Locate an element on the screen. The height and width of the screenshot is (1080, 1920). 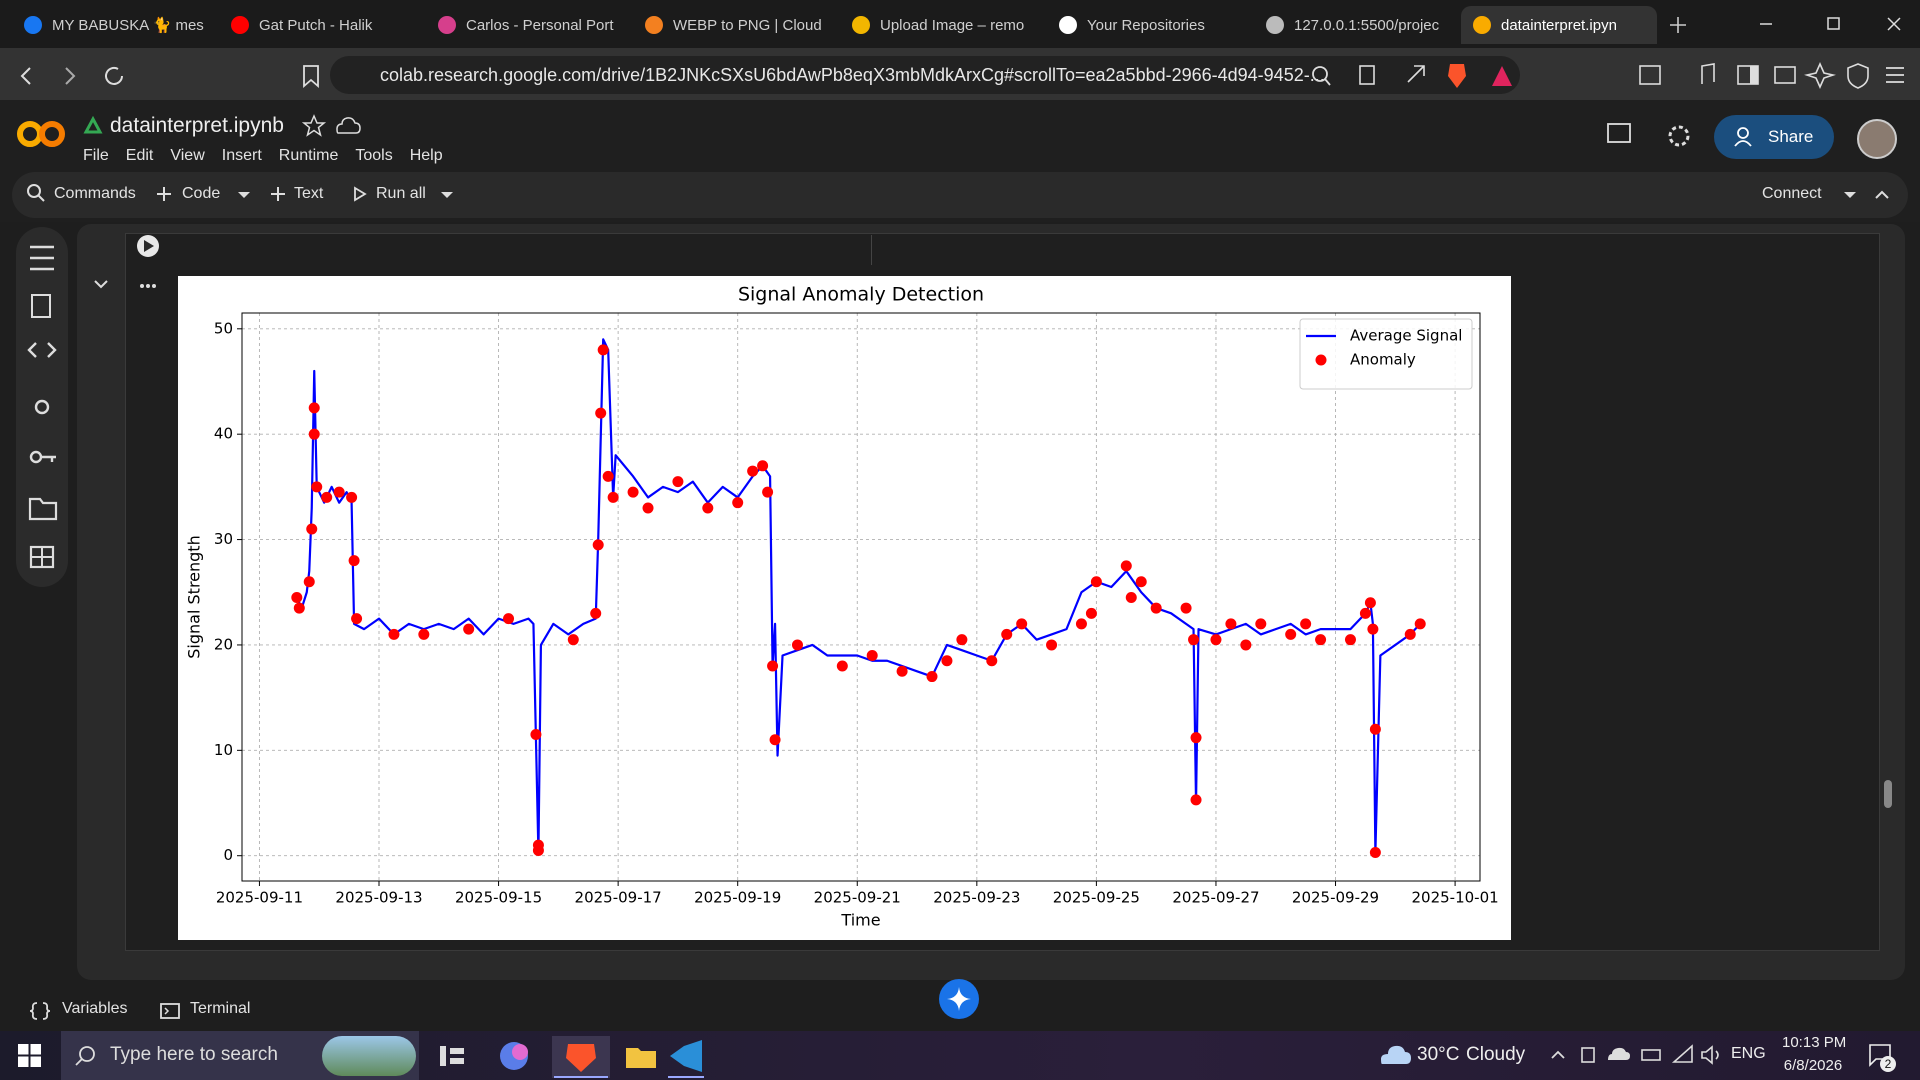
input-language: ENG is located at coordinates (1748, 1053).